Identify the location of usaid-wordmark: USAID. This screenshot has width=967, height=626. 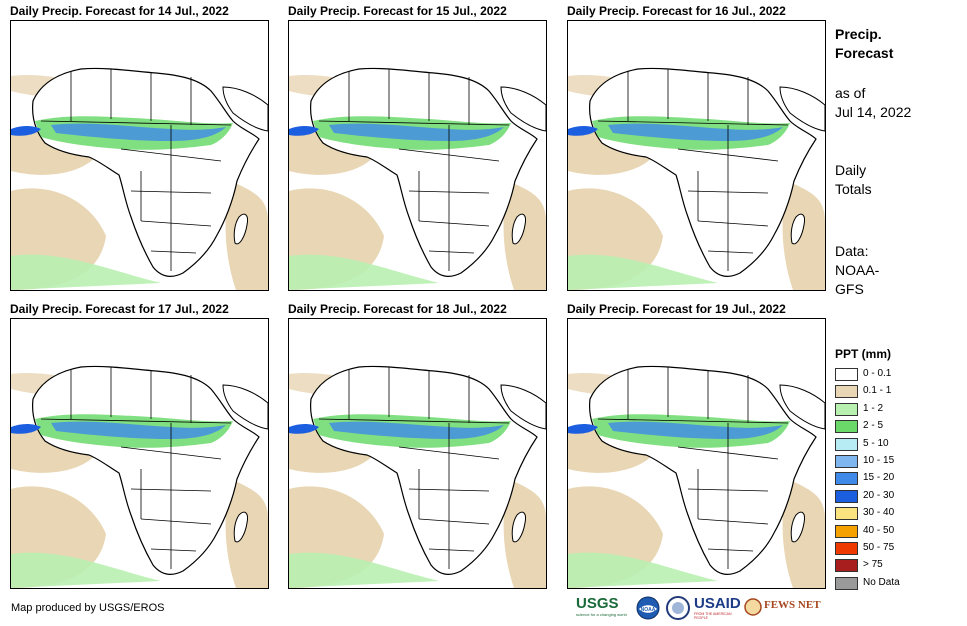
(717, 603).